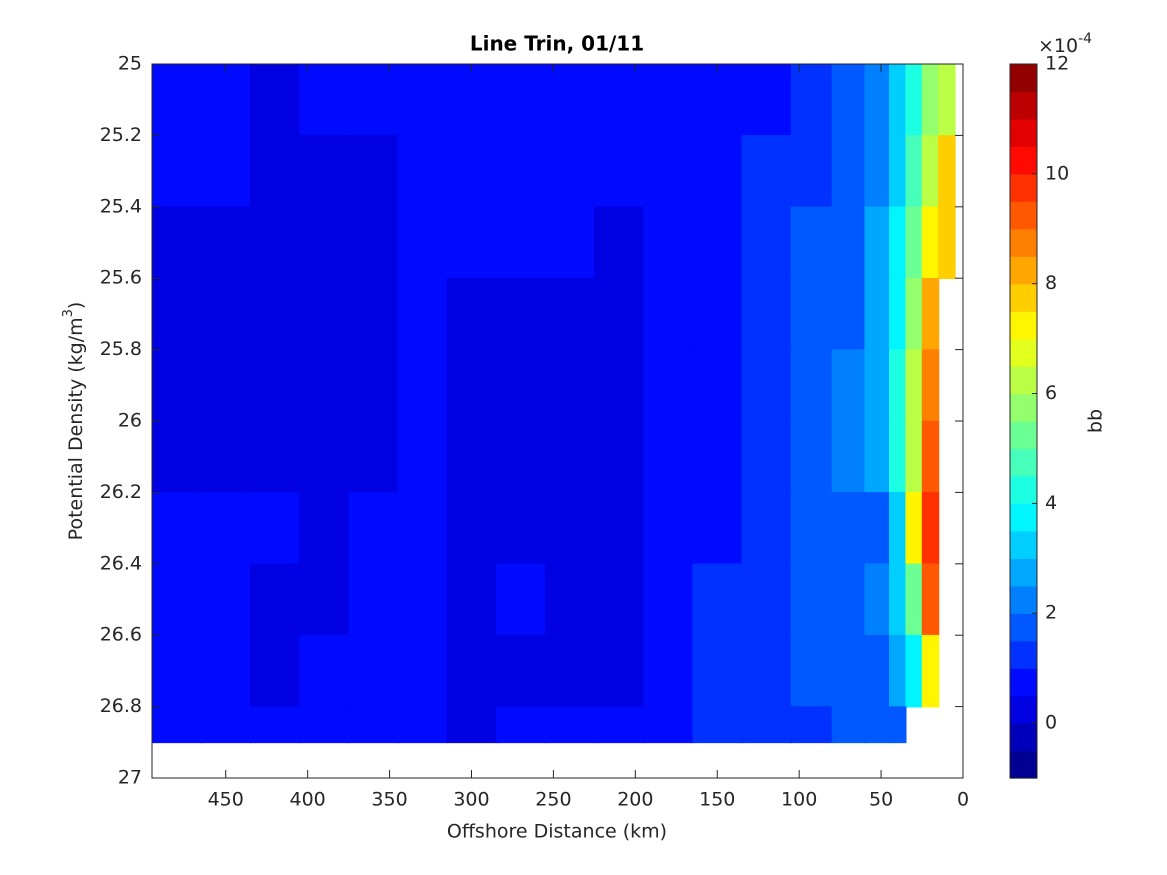  I want to click on y-axis-label: Potential Density (kg/m3), so click(74, 421).